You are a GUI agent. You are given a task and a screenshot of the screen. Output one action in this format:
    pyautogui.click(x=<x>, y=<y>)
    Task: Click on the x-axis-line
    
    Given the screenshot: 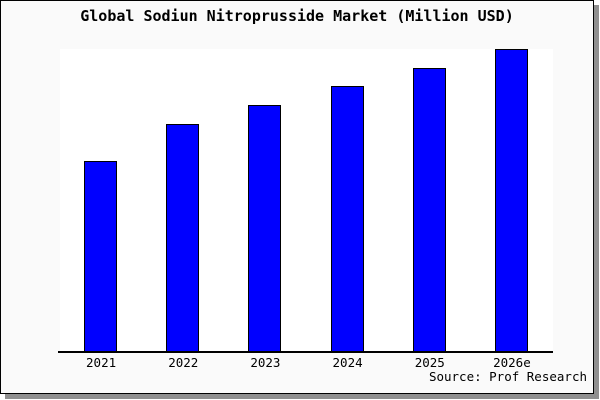 What is the action you would take?
    pyautogui.click(x=305, y=352)
    